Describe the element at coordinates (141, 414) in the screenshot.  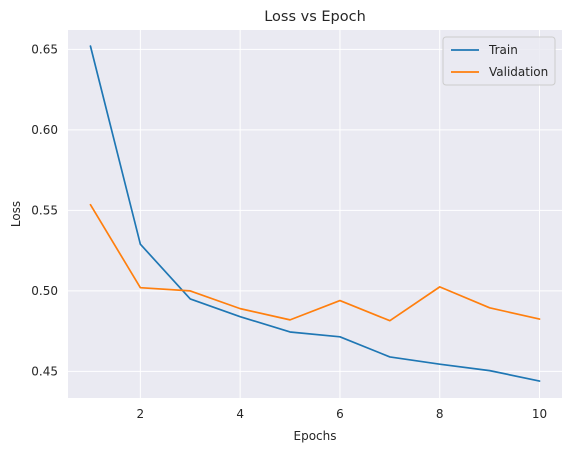
I see `x-tick-label: 2` at that location.